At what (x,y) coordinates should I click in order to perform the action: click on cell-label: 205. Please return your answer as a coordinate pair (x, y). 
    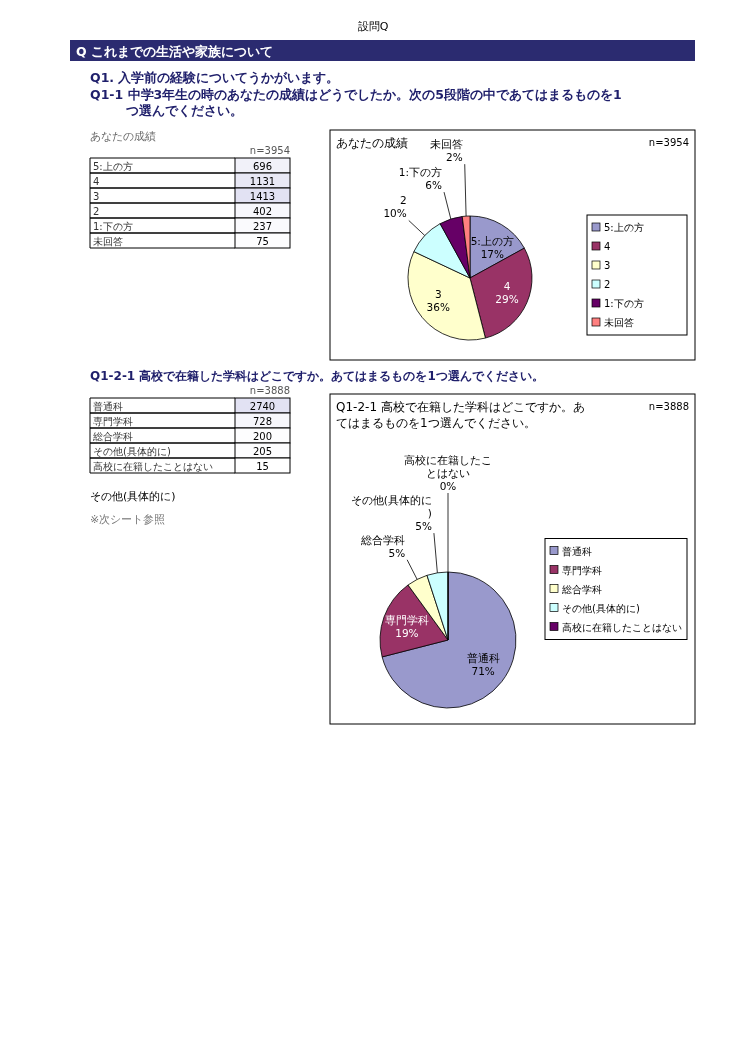
    Looking at the image, I should click on (262, 451).